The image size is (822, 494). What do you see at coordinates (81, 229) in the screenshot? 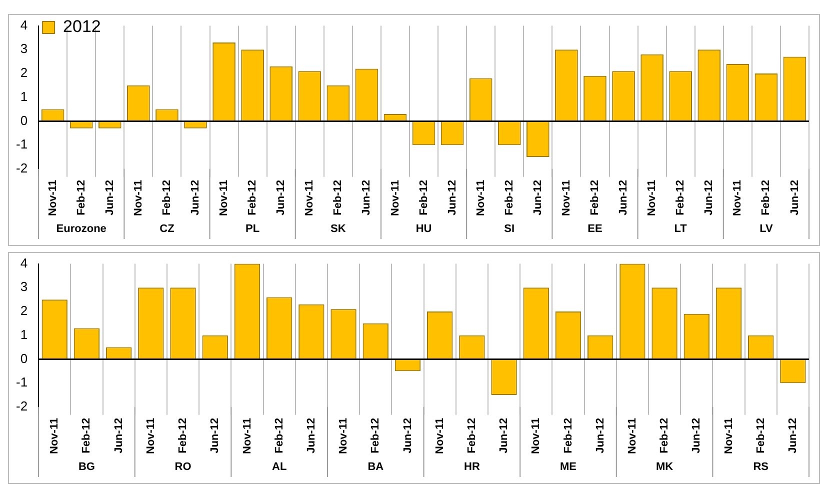
I see `text: Eurozone` at bounding box center [81, 229].